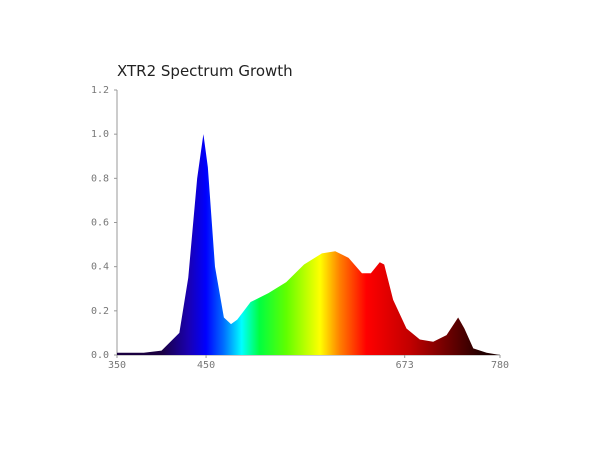  Describe the element at coordinates (405, 365) in the screenshot. I see `x-tick-label: 673` at that location.